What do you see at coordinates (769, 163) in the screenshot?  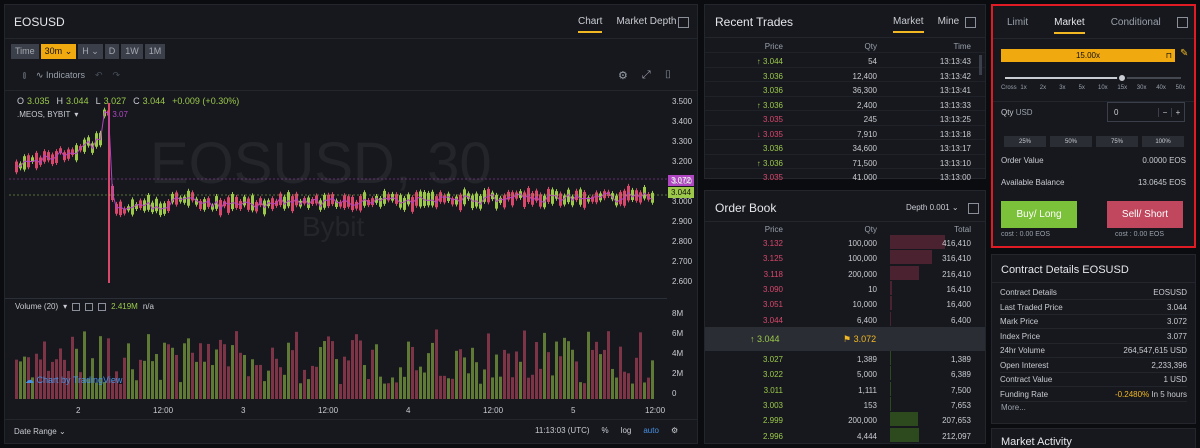 I see `trade-price: ↑ 3.036` at bounding box center [769, 163].